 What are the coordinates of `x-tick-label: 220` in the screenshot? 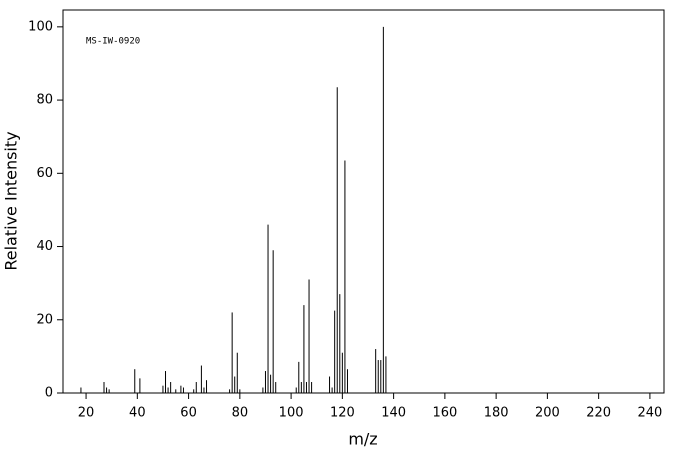 It's located at (598, 413).